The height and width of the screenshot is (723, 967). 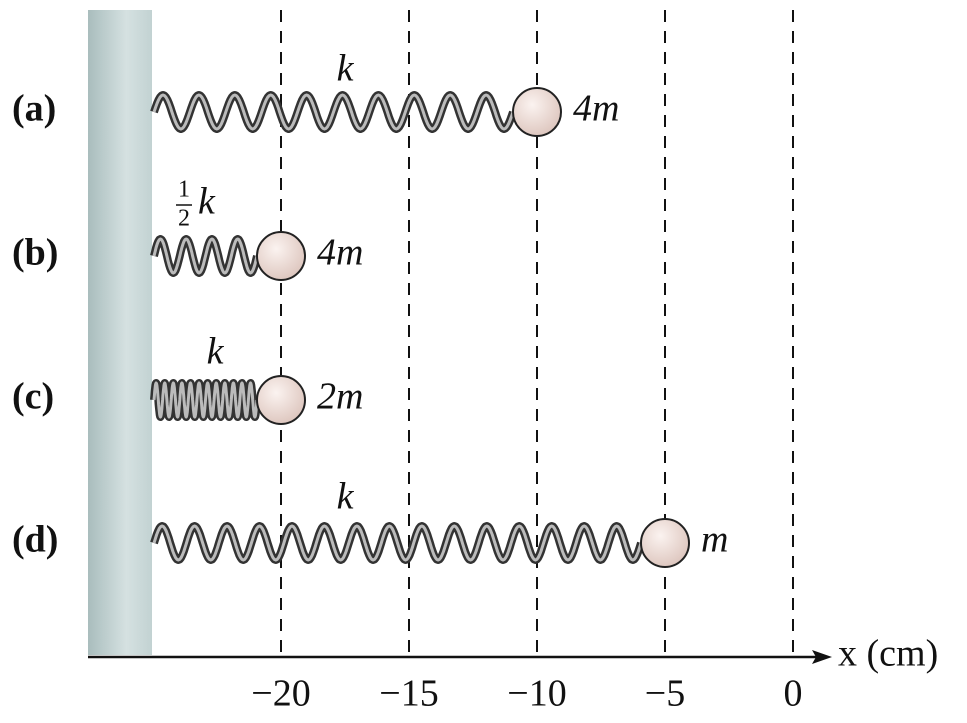 I want to click on axis-arrow, so click(x=822, y=657).